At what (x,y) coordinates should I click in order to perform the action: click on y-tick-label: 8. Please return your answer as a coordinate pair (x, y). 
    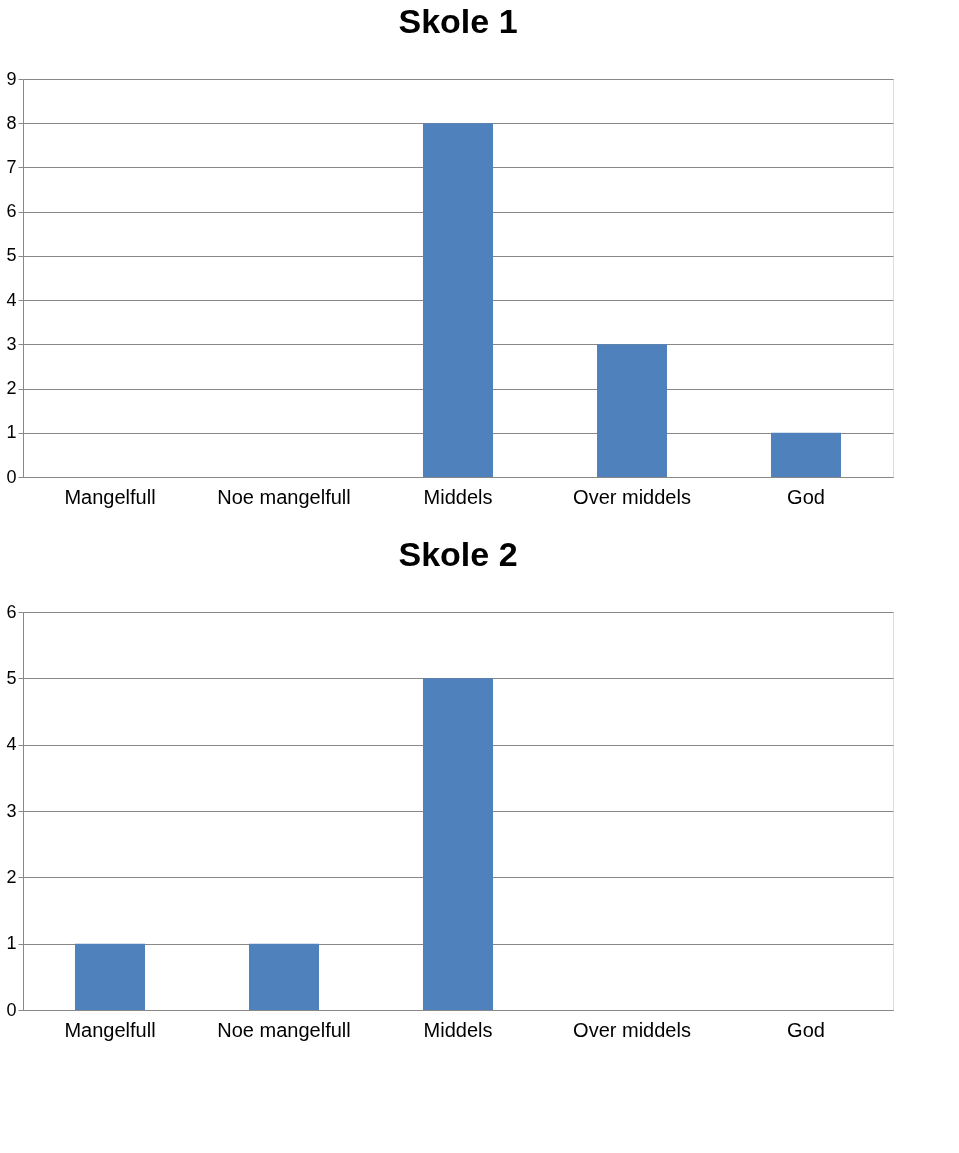
    Looking at the image, I should click on (11, 122).